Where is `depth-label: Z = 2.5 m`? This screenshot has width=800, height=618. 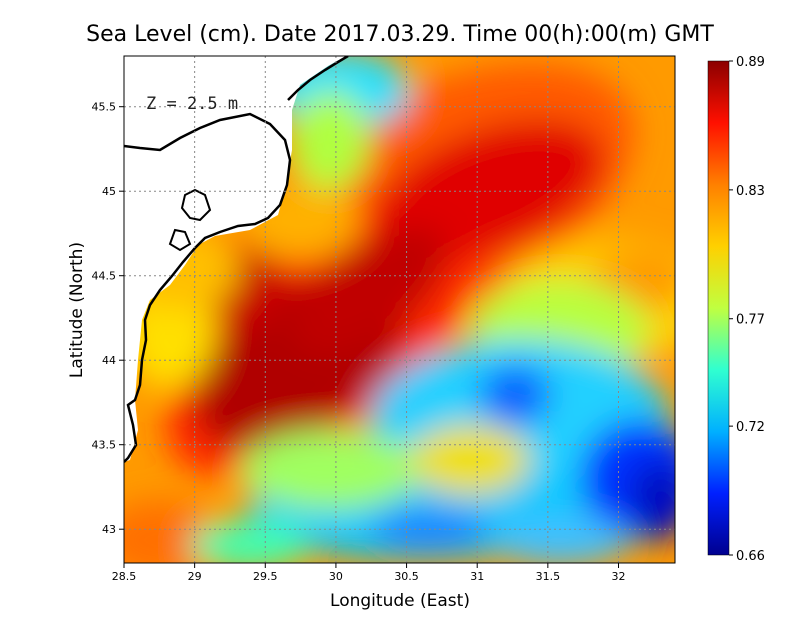
depth-label: Z = 2.5 m is located at coordinates (192, 104).